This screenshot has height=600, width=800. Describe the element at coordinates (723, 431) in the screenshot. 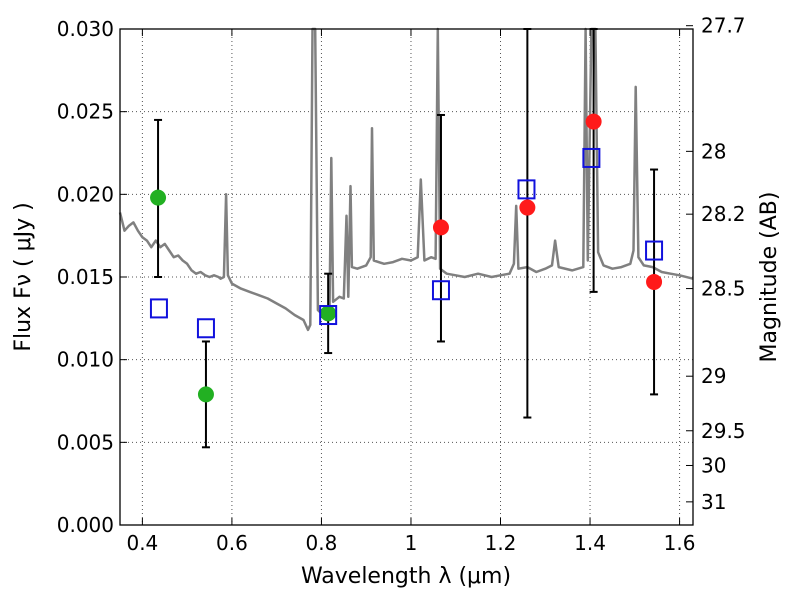

I see `magnitude-tick-label: 29.5` at that location.